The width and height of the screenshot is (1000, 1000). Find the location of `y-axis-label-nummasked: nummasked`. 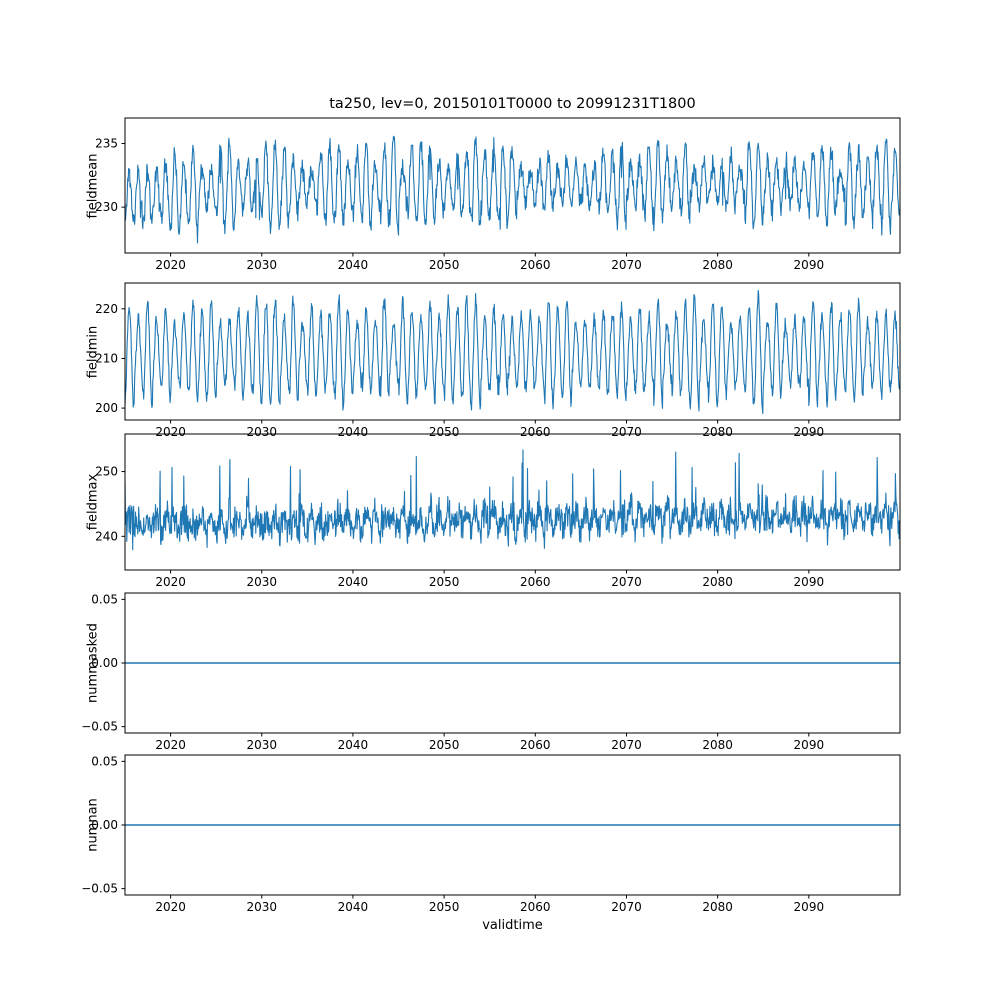

y-axis-label-nummasked: nummasked is located at coordinates (93, 663).